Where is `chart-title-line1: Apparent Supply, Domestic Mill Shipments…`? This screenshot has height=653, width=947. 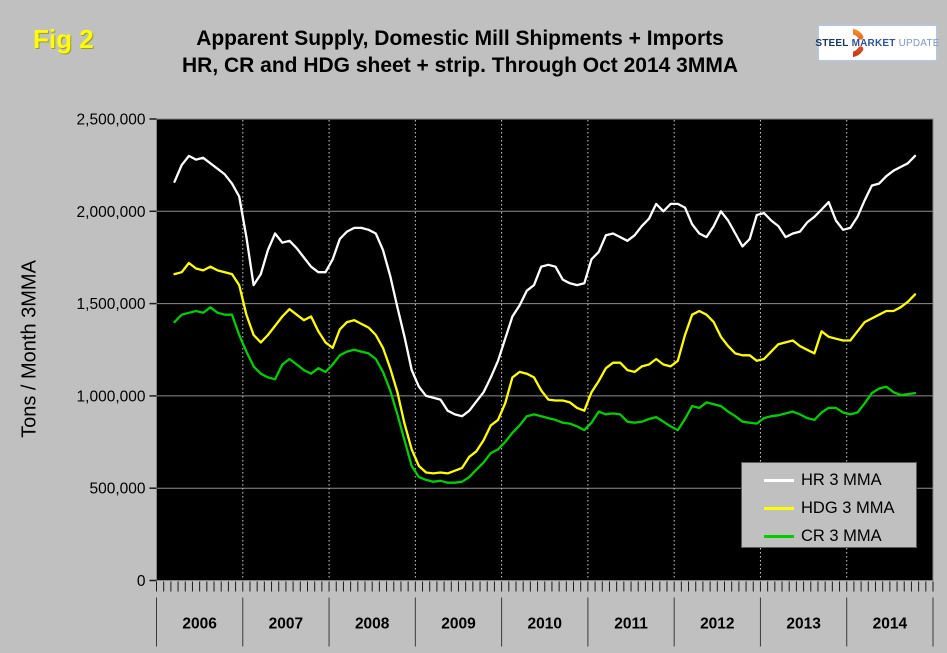 chart-title-line1: Apparent Supply, Domestic Mill Shipments… is located at coordinates (460, 38).